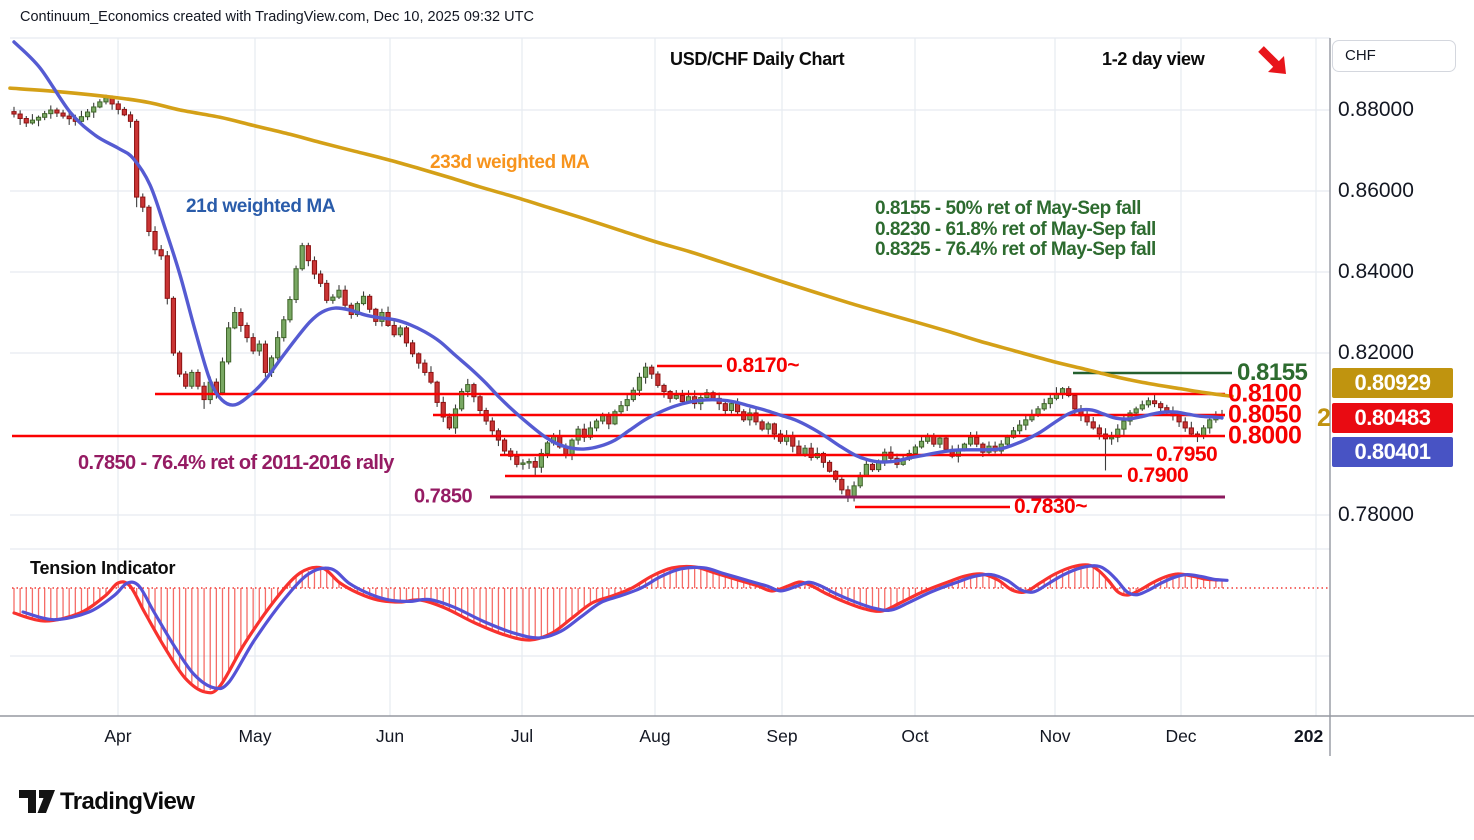 Image resolution: width=1474 pixels, height=840 pixels. I want to click on fib-note-618: 0.8230 - 61.8% ret of May-Sep fall, so click(1015, 229).